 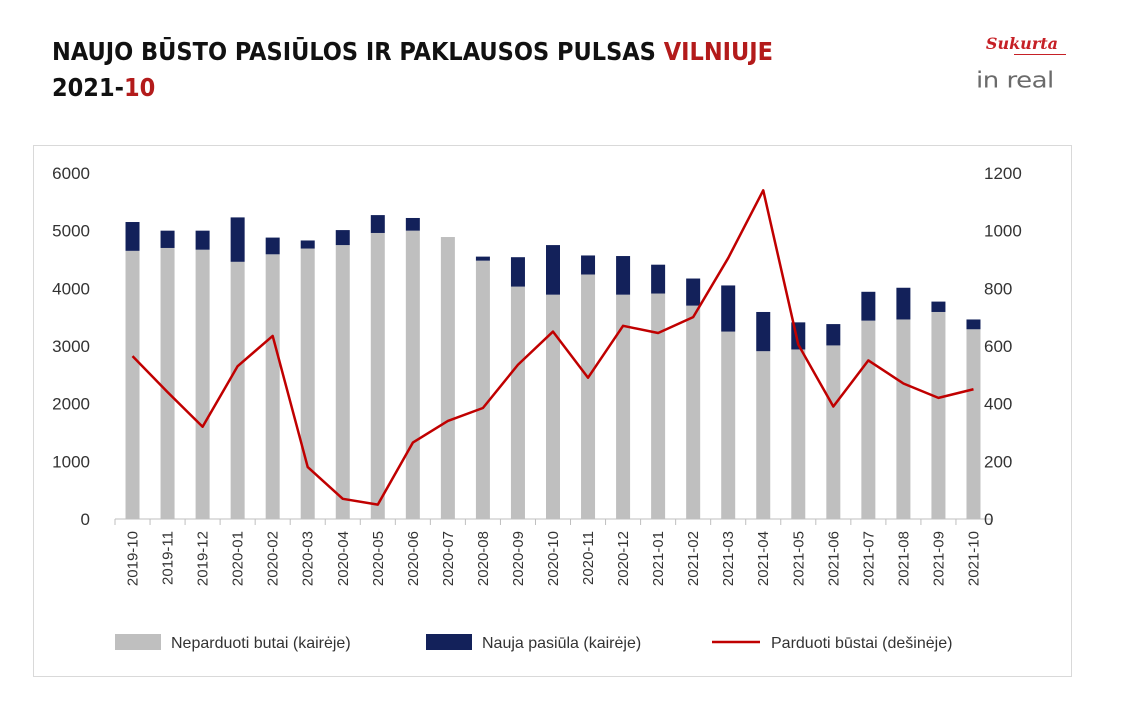 I want to click on x-tick-label: 2020-09, so click(x=518, y=558).